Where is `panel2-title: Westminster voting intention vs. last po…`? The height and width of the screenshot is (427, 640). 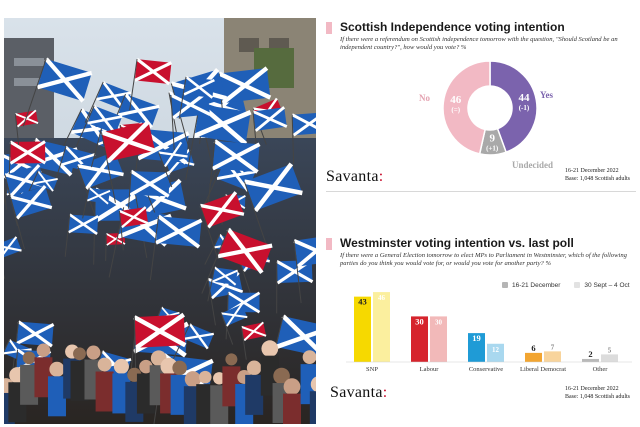
panel2-title: Westminster voting intention vs. last po… is located at coordinates (457, 243).